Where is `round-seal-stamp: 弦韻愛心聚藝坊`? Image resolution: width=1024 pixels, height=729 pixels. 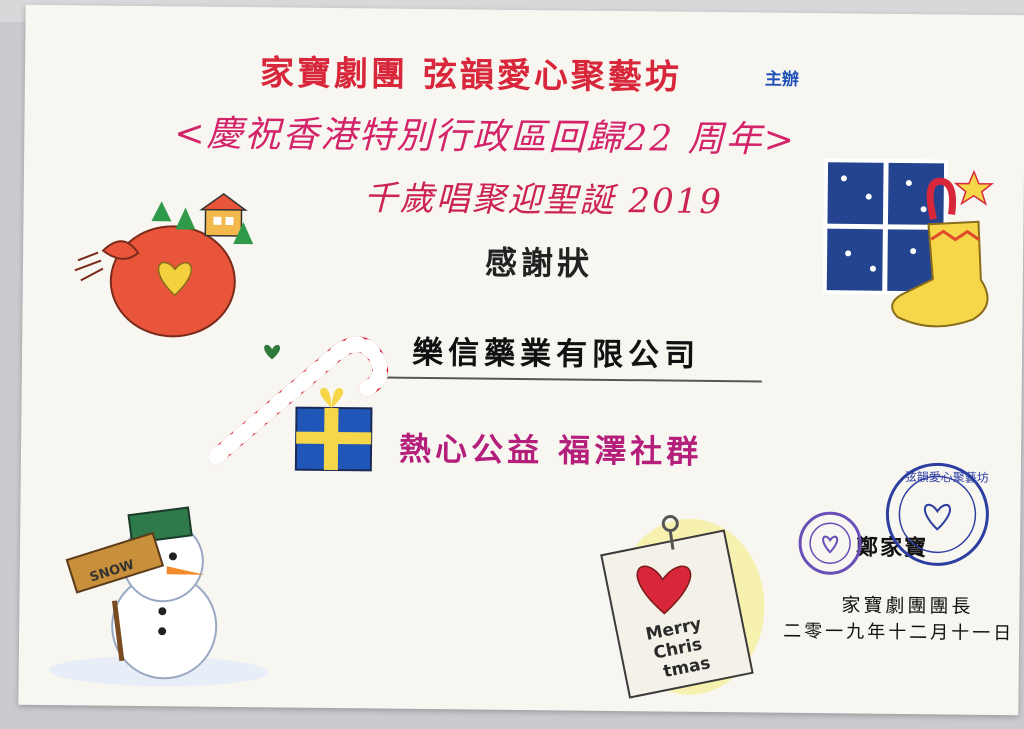 round-seal-stamp: 弦韻愛心聚藝坊 is located at coordinates (937, 514).